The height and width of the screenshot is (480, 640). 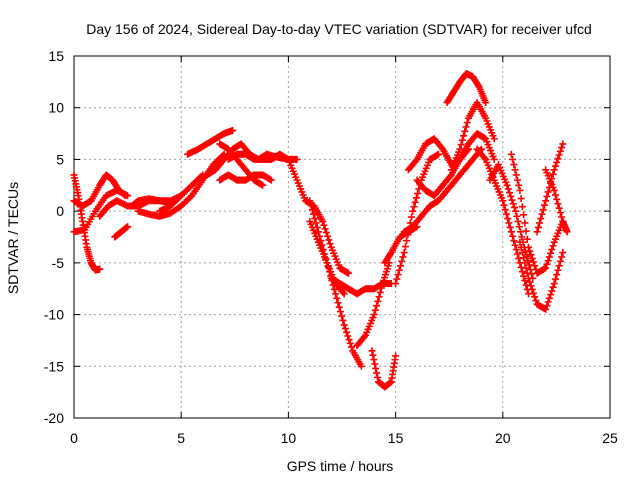 I want to click on x-tick-label: 10, so click(x=289, y=438).